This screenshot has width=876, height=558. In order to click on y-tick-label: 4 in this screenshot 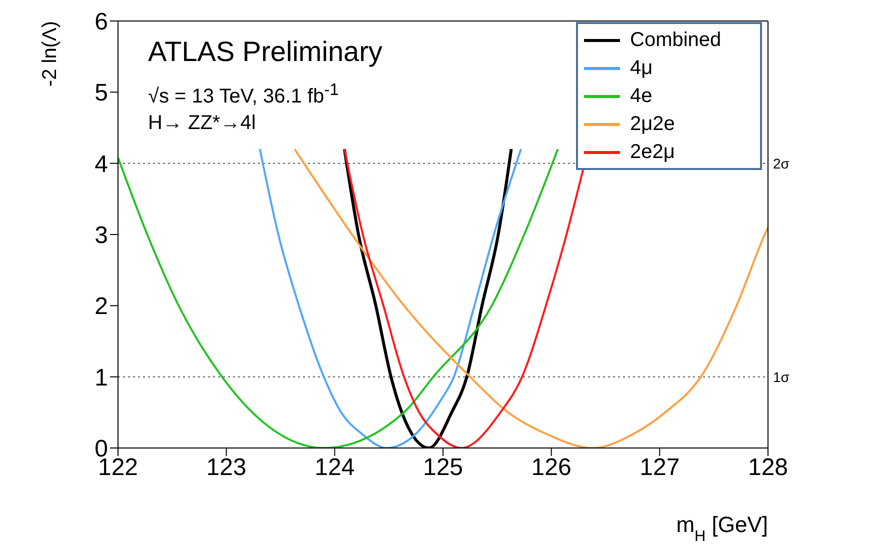, I will do `click(101, 164)`.